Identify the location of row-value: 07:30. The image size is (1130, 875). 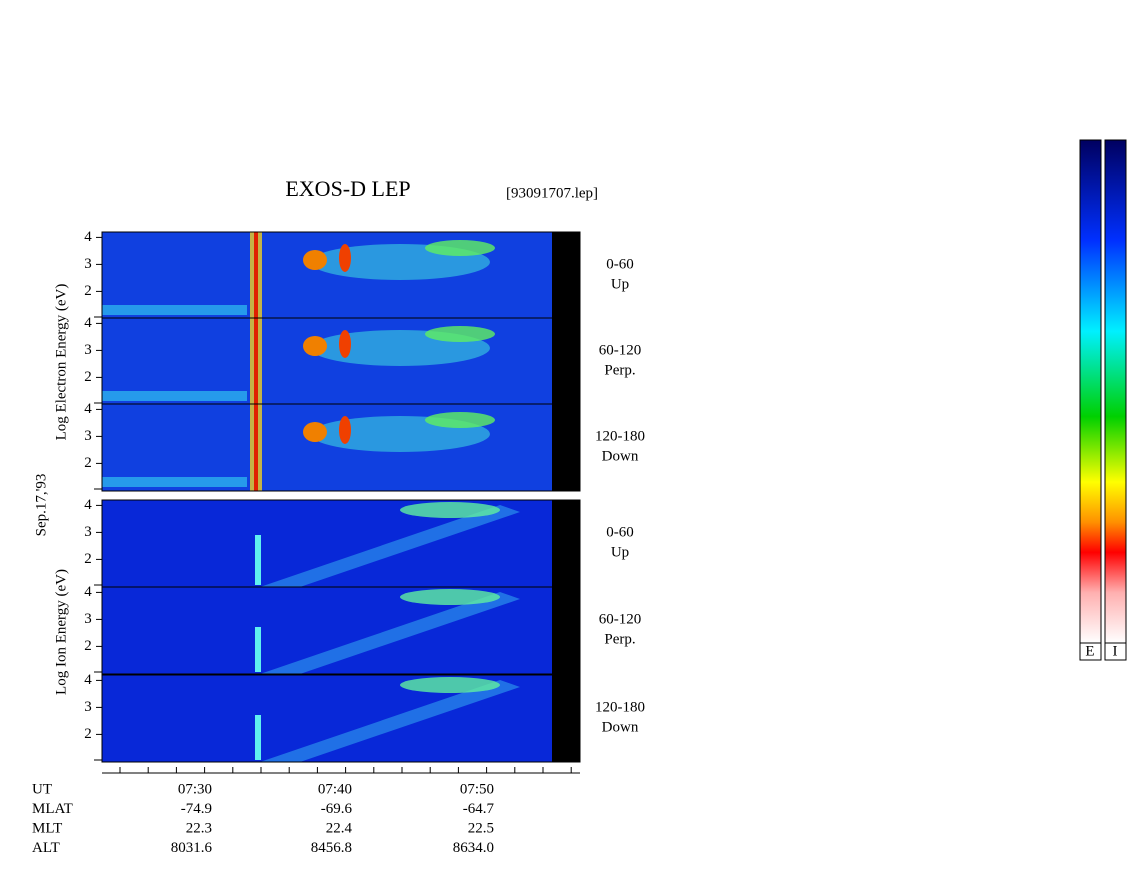
(195, 789).